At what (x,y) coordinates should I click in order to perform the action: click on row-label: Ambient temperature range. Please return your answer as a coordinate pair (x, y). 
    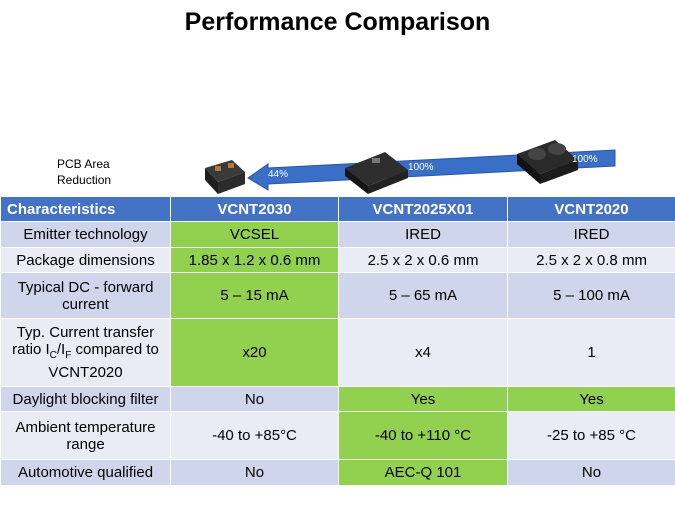
    Looking at the image, I should click on (85, 435).